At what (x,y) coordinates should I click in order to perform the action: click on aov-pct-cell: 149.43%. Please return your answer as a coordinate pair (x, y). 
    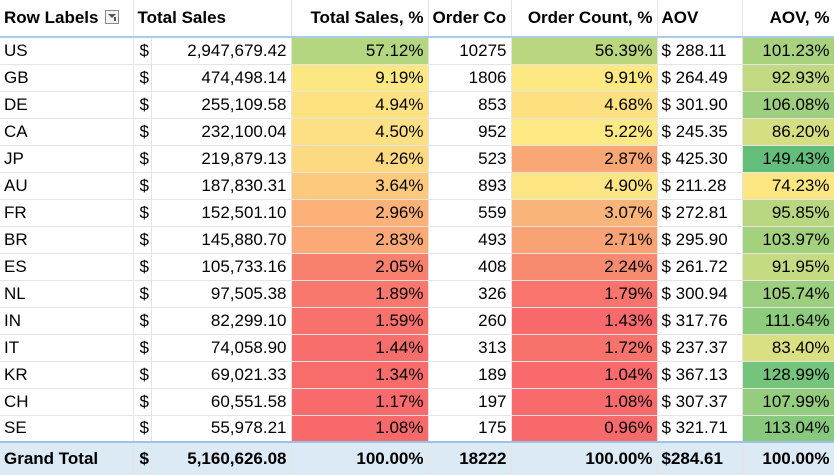
    Looking at the image, I should click on (788, 159).